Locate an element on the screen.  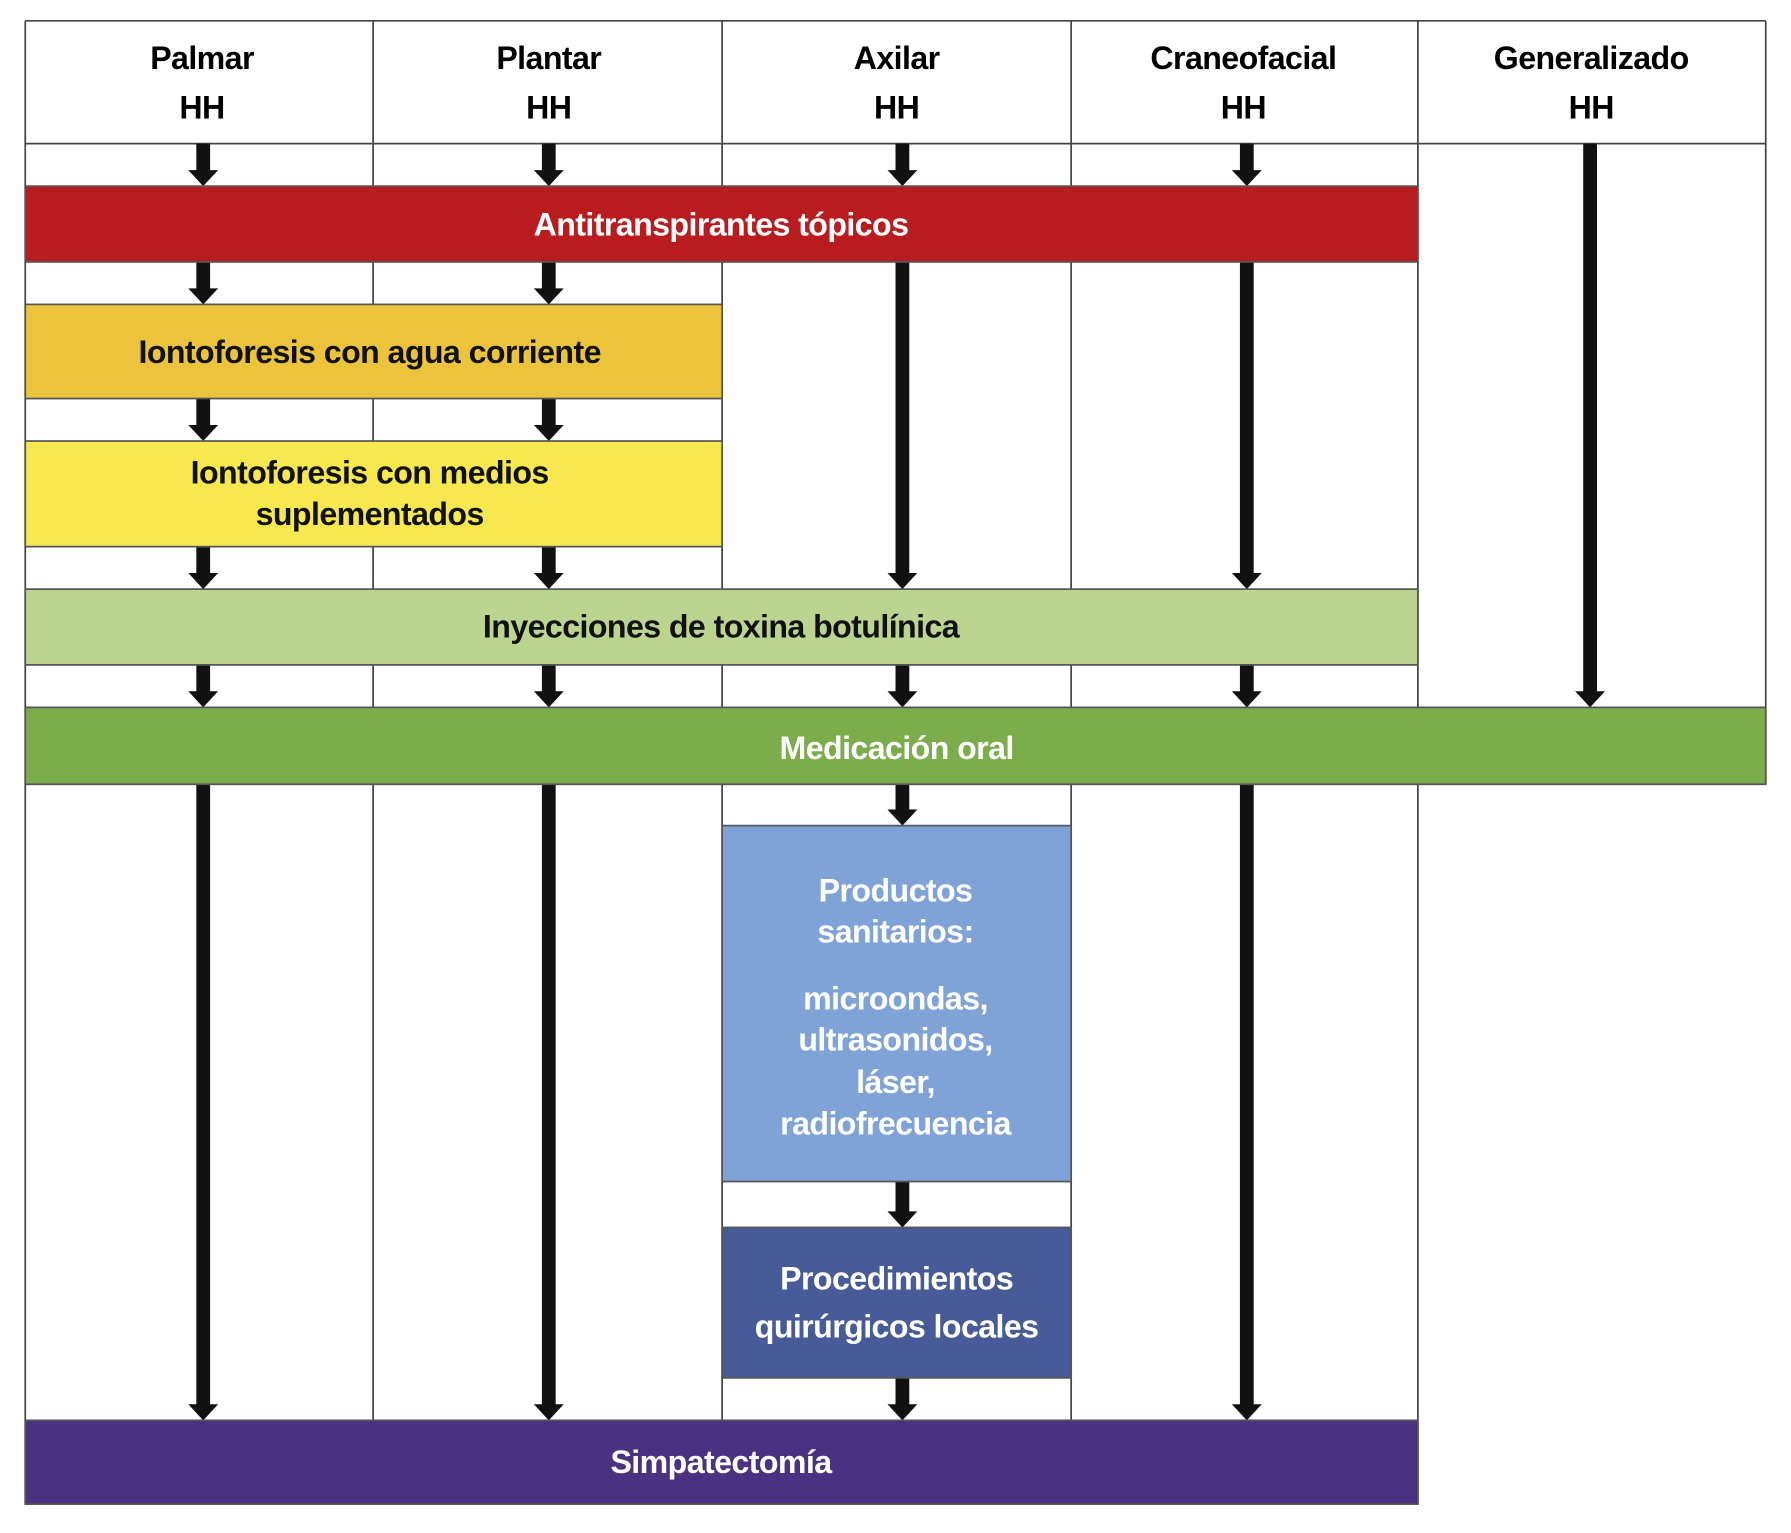
header-palmar-line2: HH is located at coordinates (201, 107).